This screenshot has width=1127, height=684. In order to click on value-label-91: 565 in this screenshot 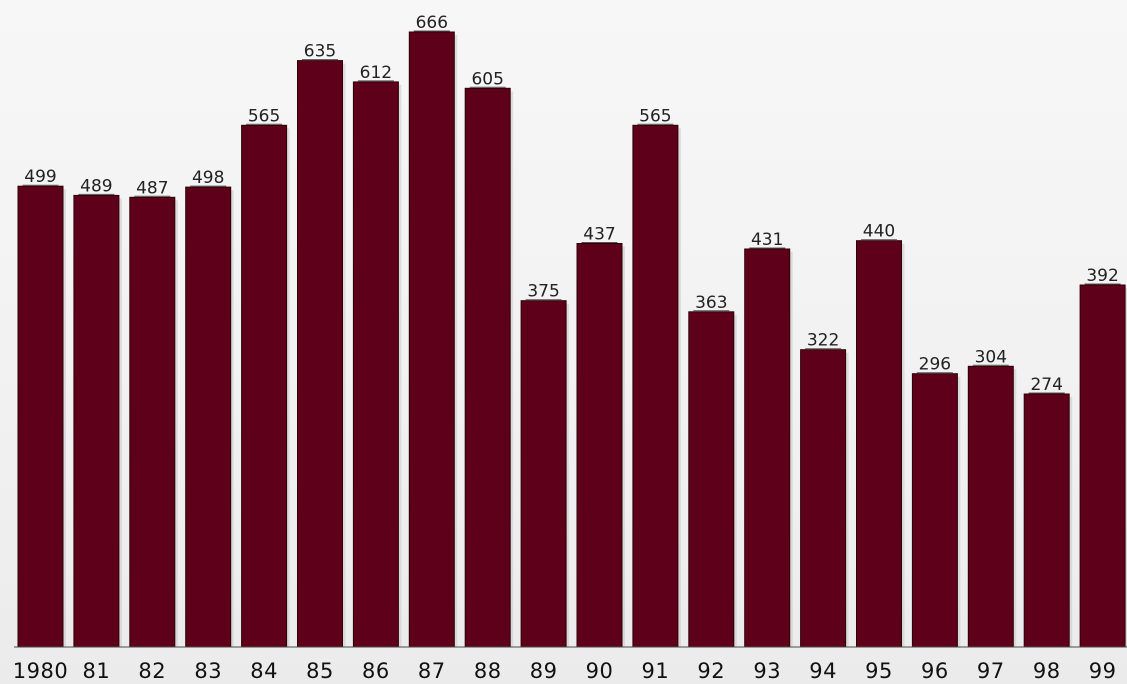, I will do `click(655, 116)`.